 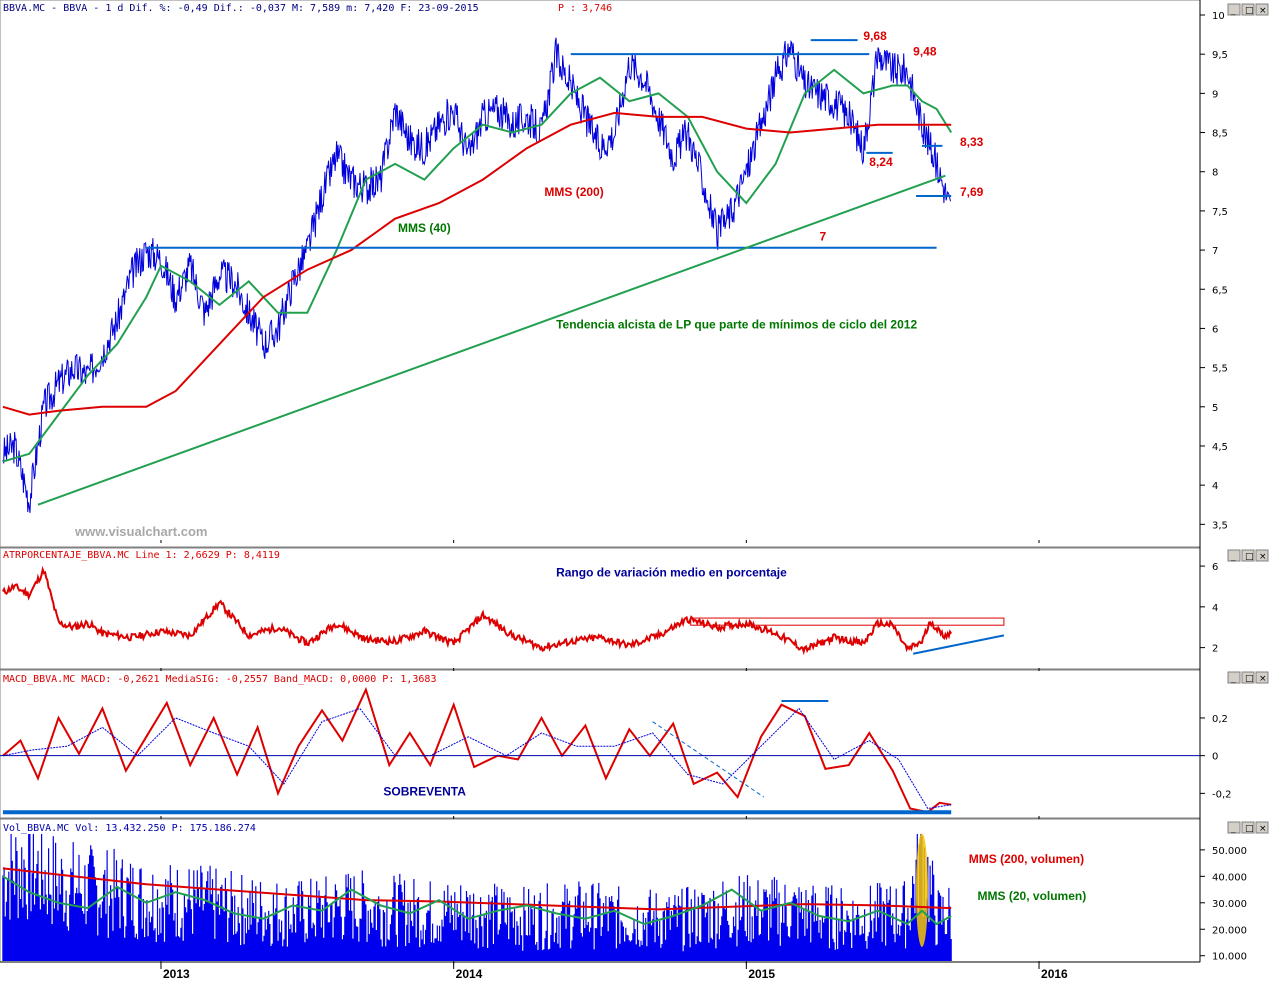 I want to click on annotation-label: 9,48, so click(x=925, y=52).